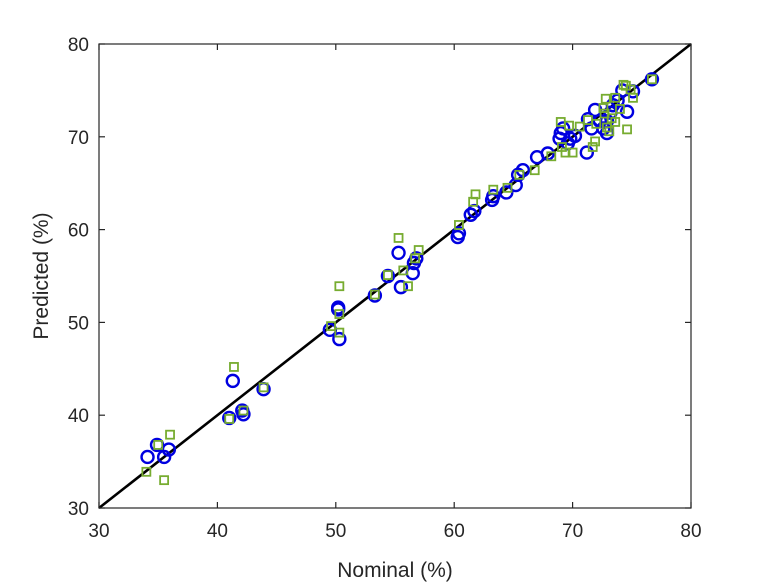  What do you see at coordinates (454, 531) in the screenshot?
I see `x-tick-label: 60` at bounding box center [454, 531].